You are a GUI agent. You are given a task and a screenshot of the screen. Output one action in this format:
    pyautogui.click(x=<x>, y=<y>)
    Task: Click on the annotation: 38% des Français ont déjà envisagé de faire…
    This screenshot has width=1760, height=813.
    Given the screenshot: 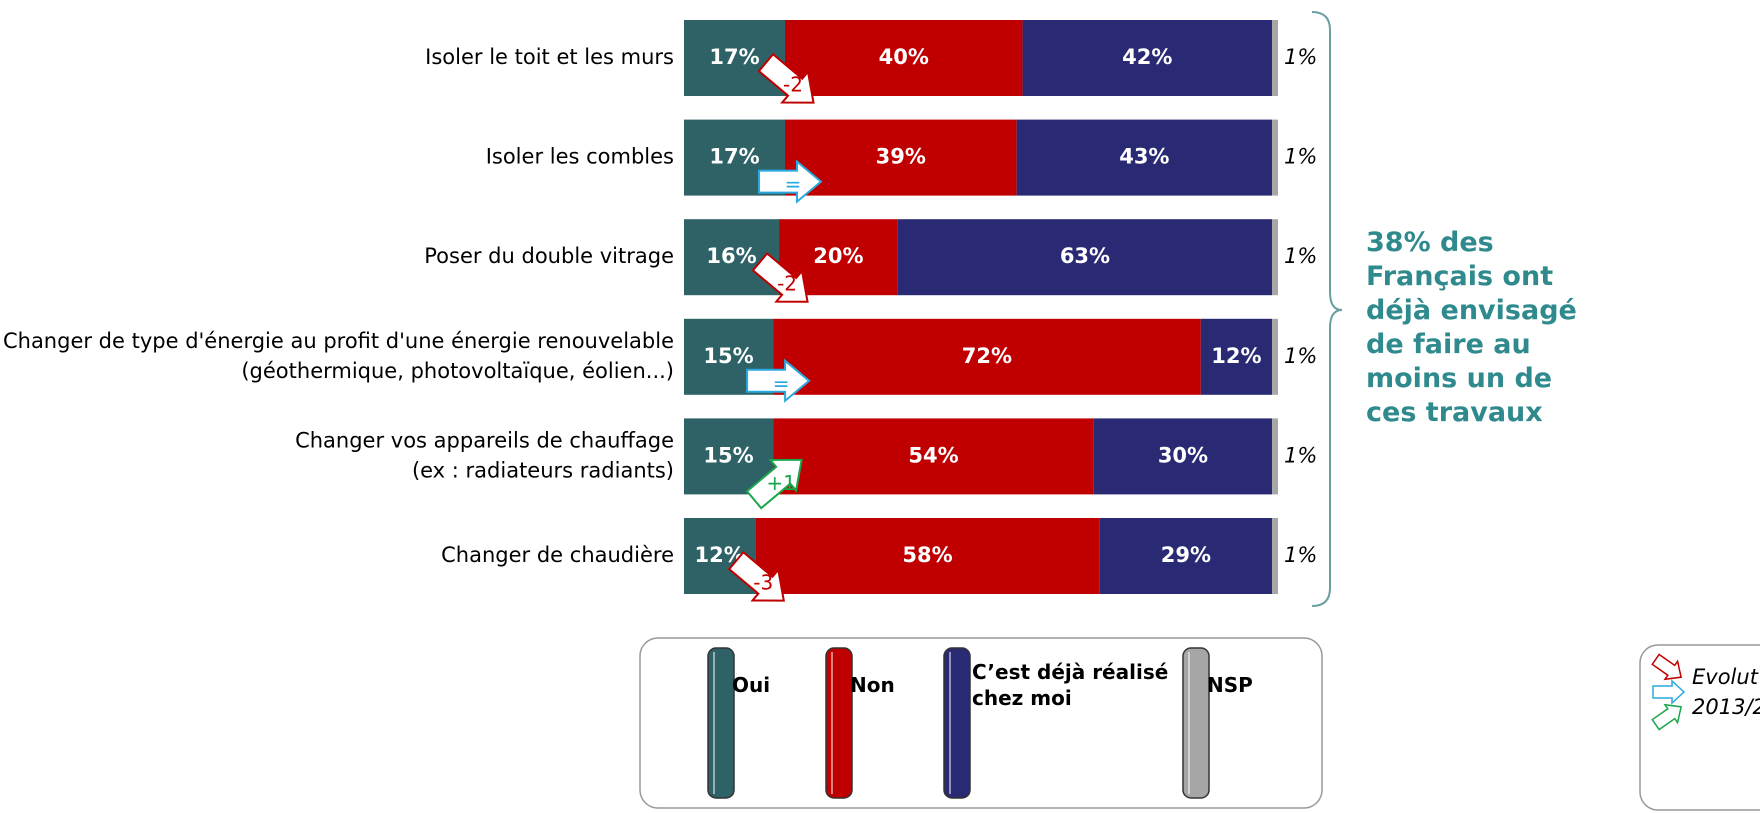 What is the action you would take?
    pyautogui.click(x=1471, y=327)
    